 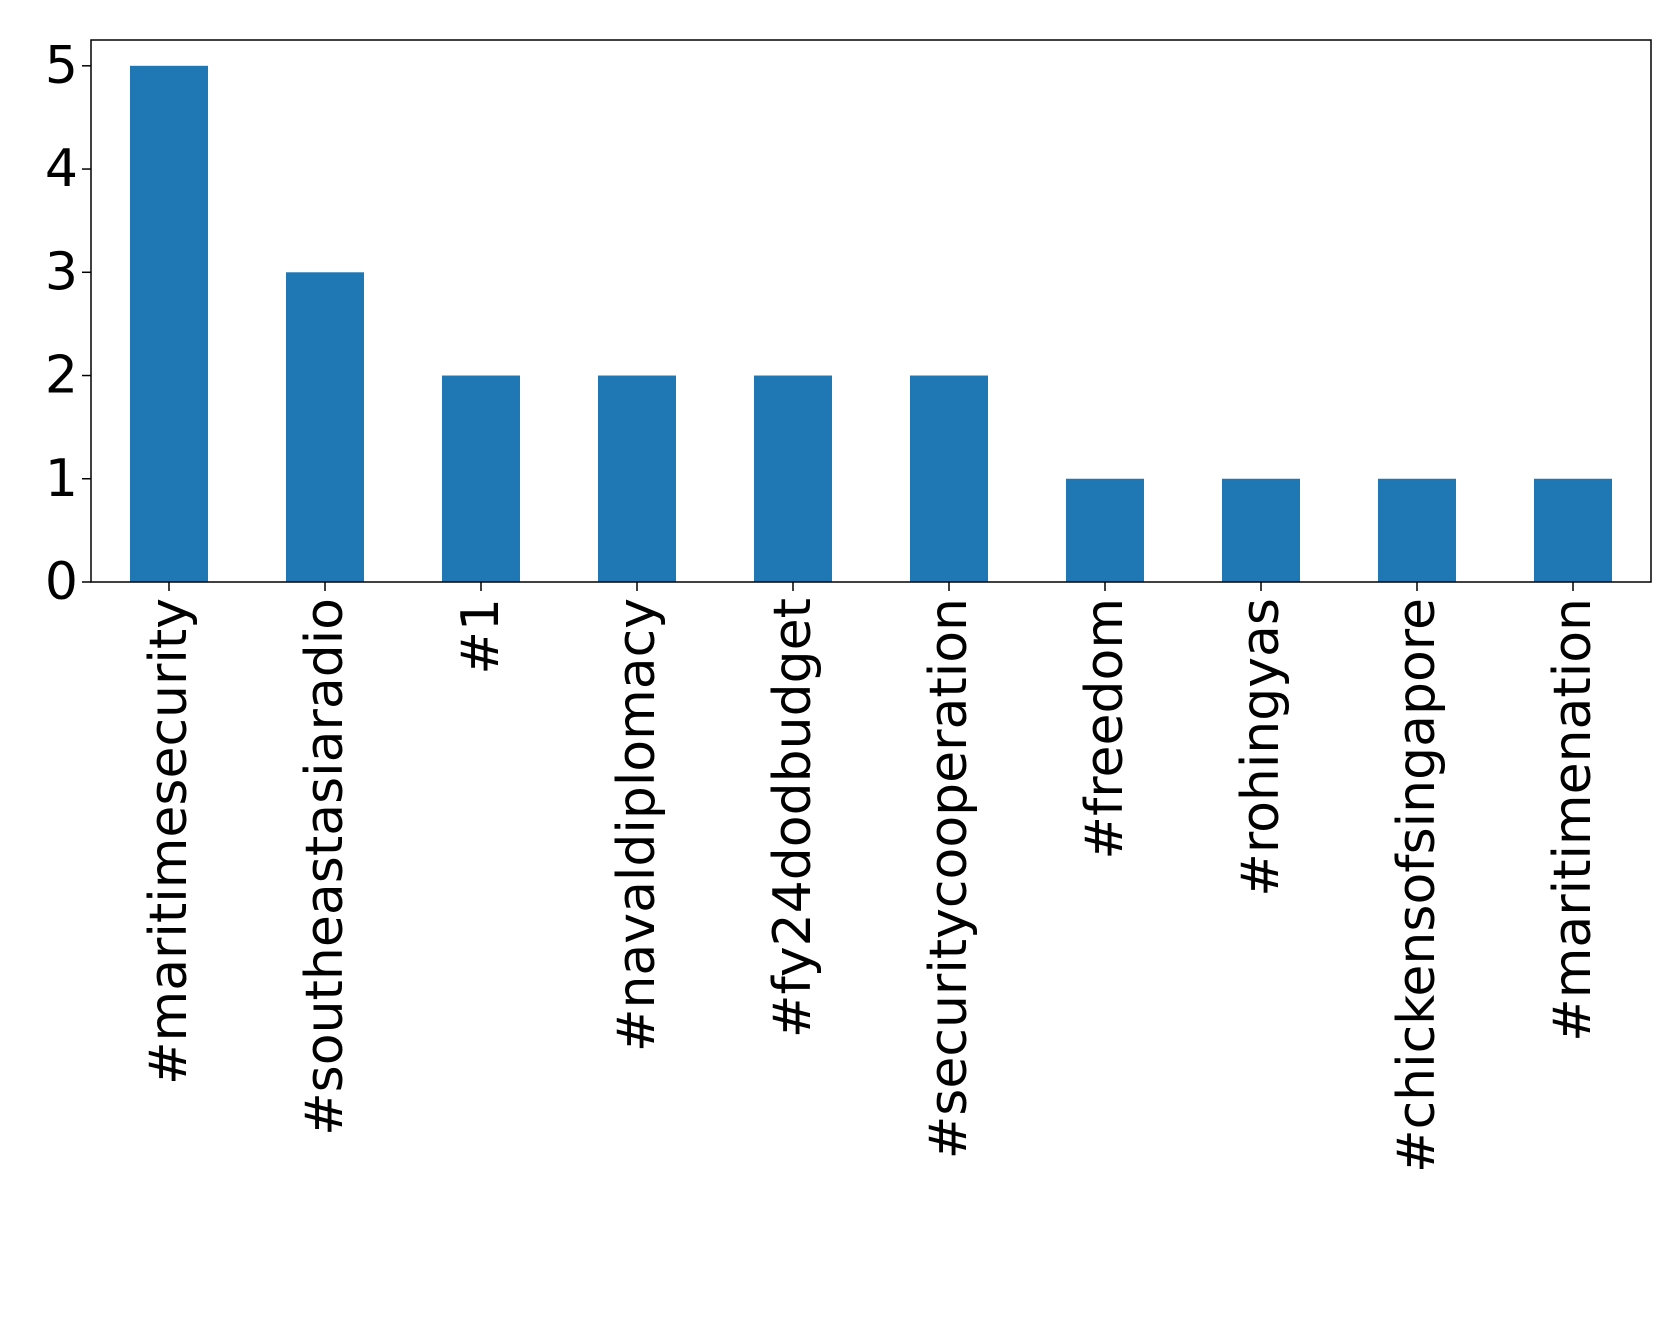 What do you see at coordinates (61, 376) in the screenshot?
I see `y-tick-label: 2` at bounding box center [61, 376].